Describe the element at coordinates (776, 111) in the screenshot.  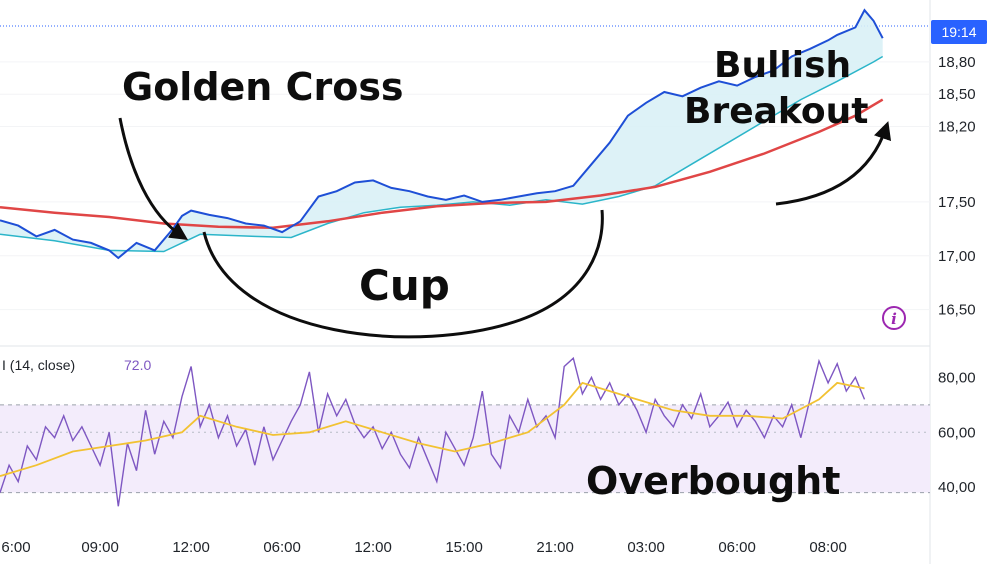
I see `breakout-label: Breakout` at that location.